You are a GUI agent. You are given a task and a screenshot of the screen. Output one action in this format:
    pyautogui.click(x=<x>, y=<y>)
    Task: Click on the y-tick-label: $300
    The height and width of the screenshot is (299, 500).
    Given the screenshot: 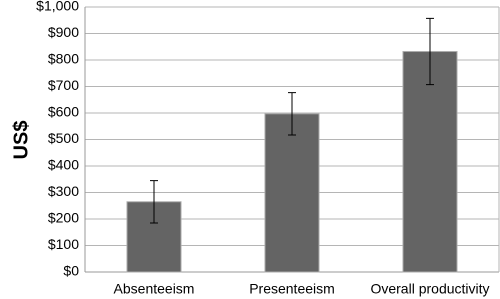 What is the action you would take?
    pyautogui.click(x=63, y=191)
    